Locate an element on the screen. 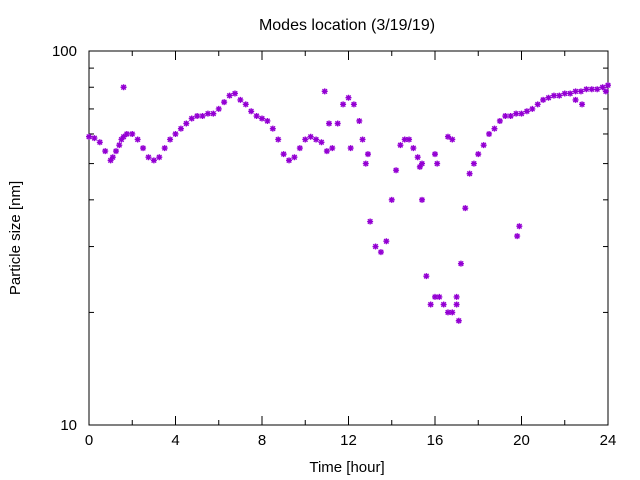 The image size is (640, 480). x-tick-label: 12 is located at coordinates (348, 440).